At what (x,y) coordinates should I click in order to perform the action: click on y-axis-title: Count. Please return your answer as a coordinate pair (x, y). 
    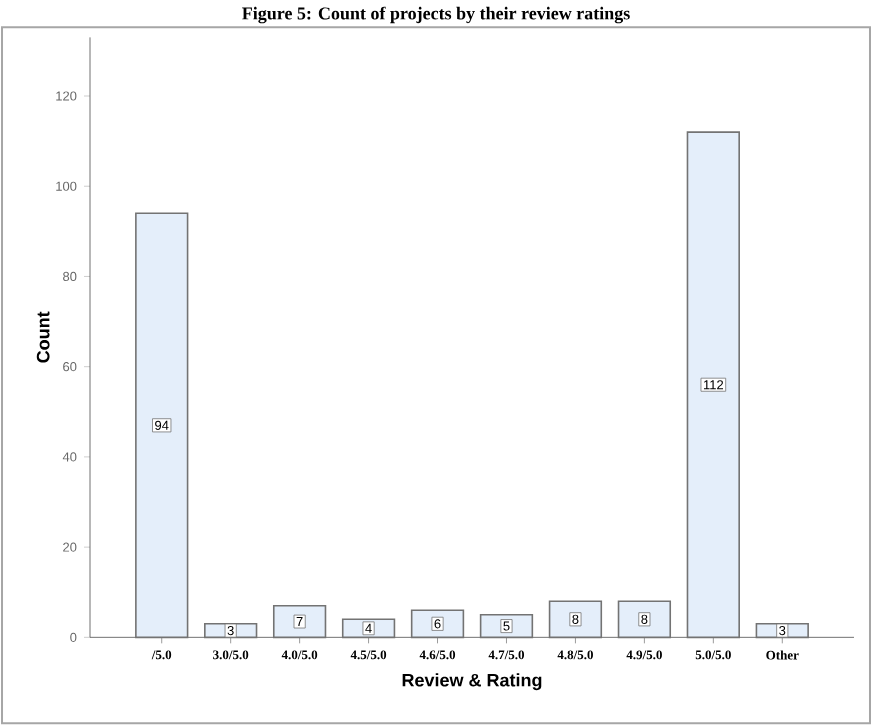
    Looking at the image, I should click on (43, 337).